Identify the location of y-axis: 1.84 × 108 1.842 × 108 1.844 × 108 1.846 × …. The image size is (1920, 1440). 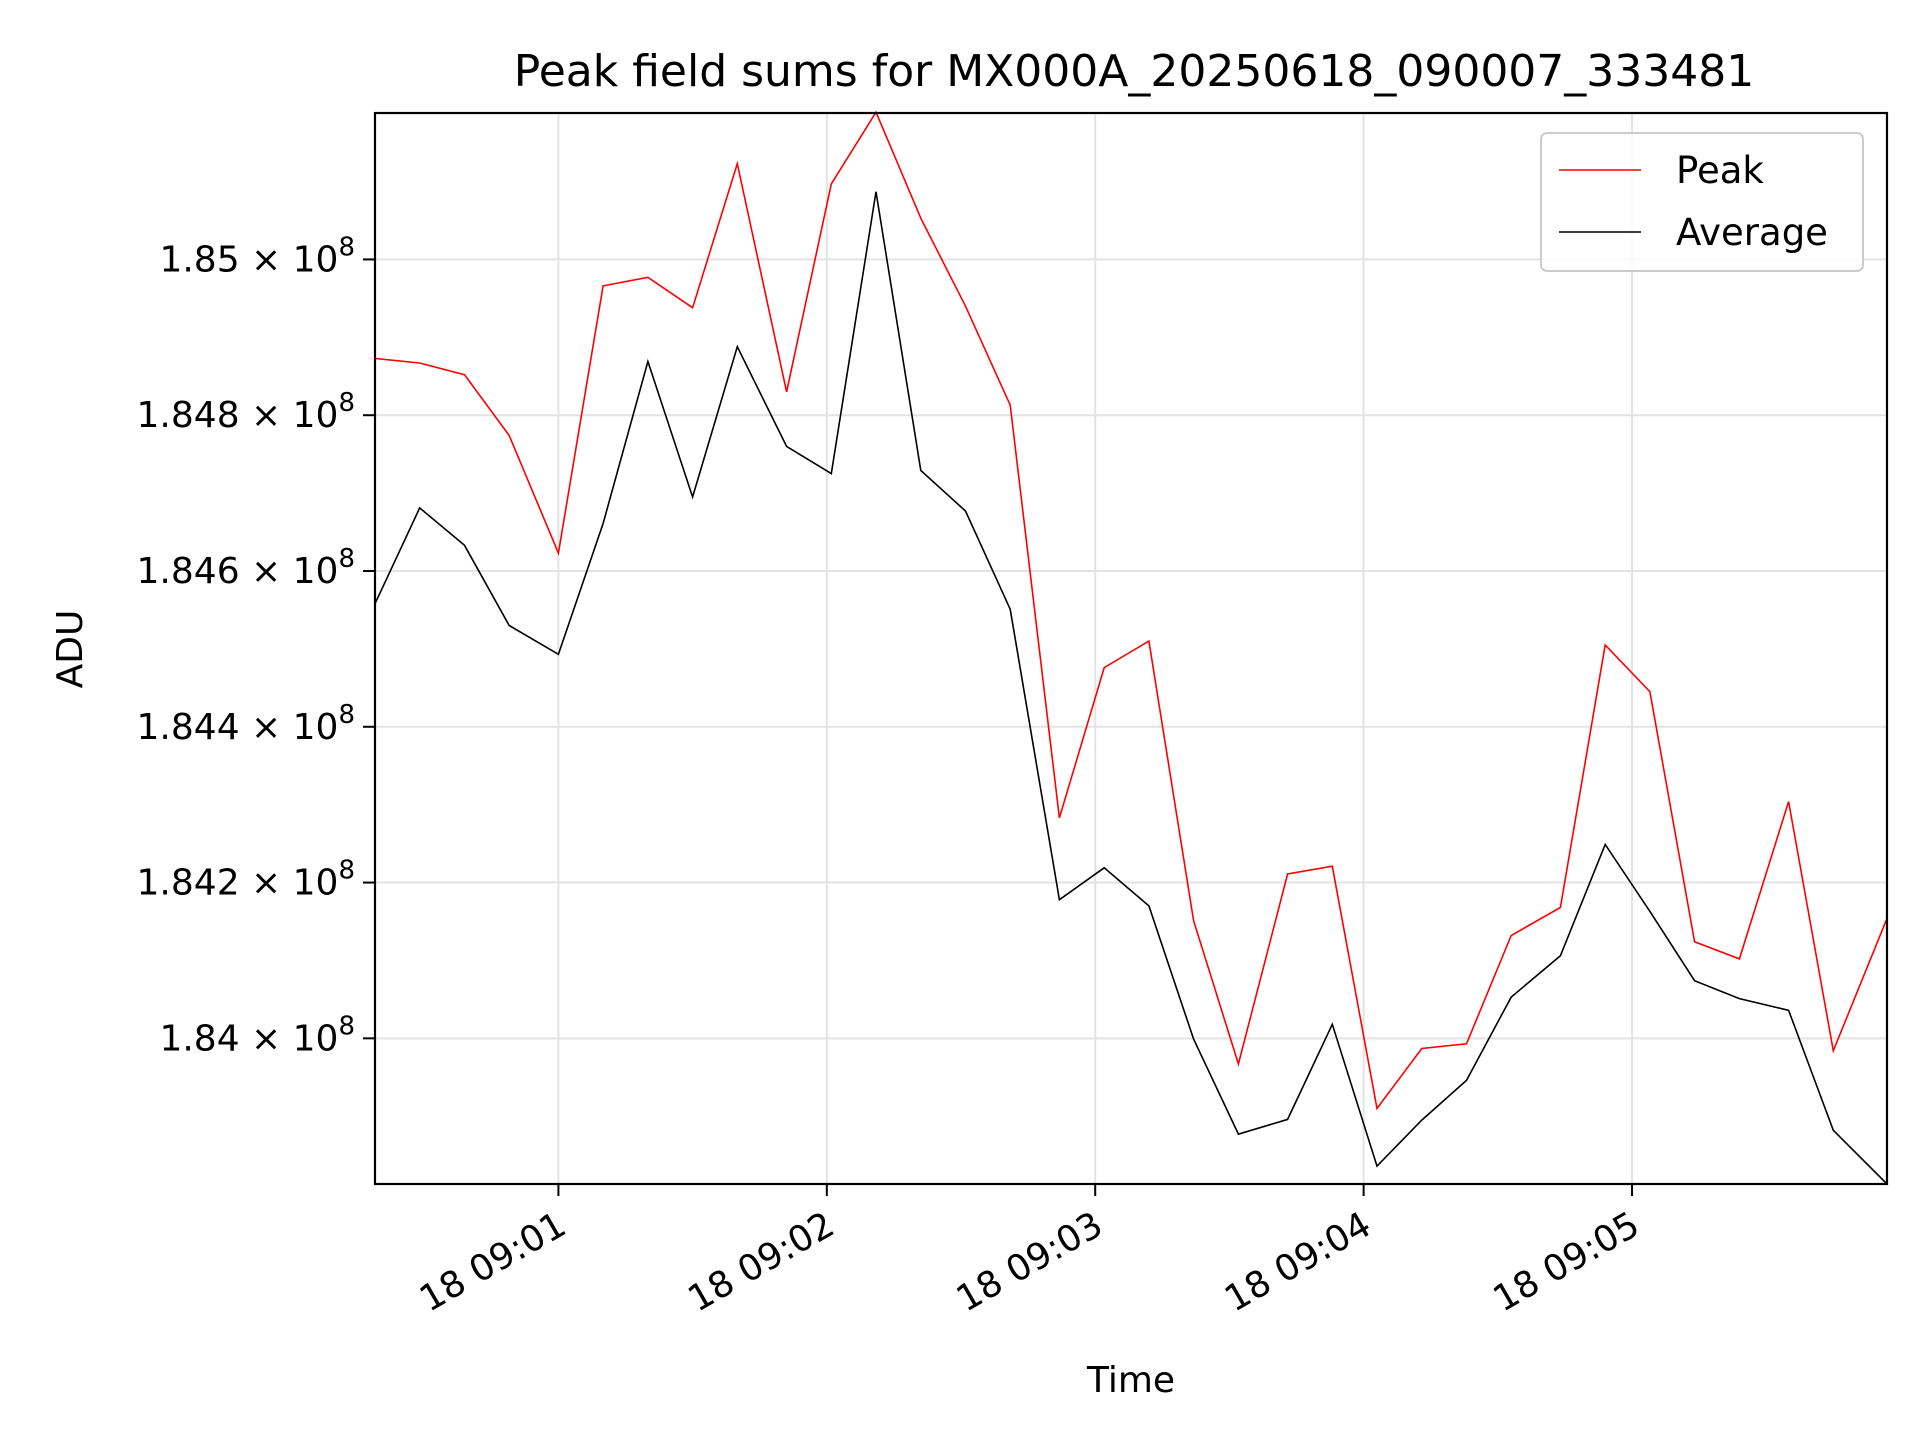
(256, 645).